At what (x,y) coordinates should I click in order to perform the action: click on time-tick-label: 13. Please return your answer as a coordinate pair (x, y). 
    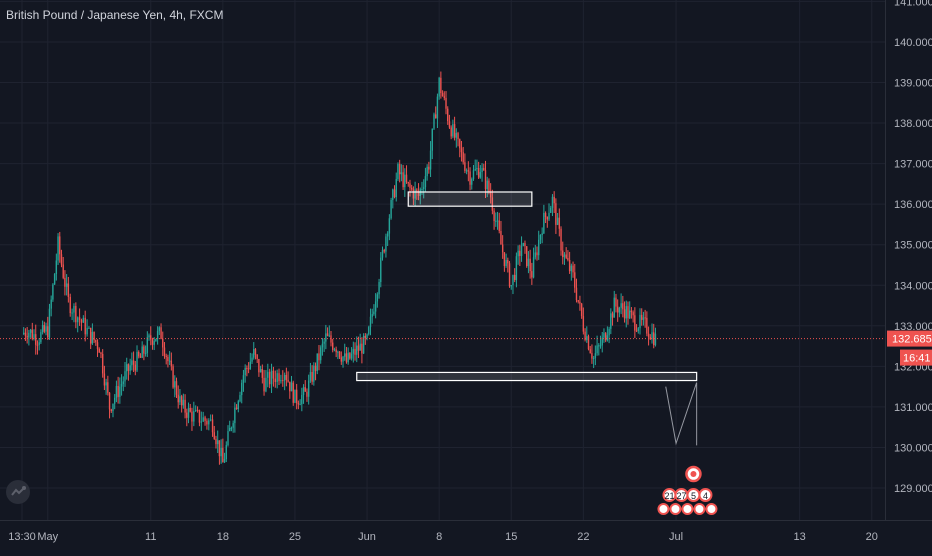
    Looking at the image, I should click on (800, 537).